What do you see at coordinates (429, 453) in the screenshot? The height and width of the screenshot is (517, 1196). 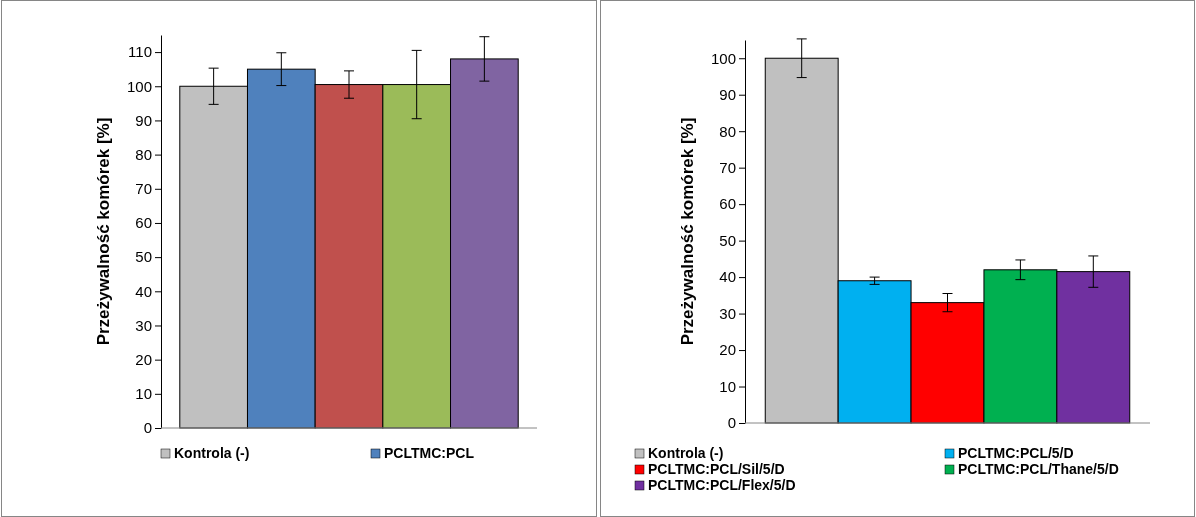 I see `legend-label: PCLTMC:PCL` at bounding box center [429, 453].